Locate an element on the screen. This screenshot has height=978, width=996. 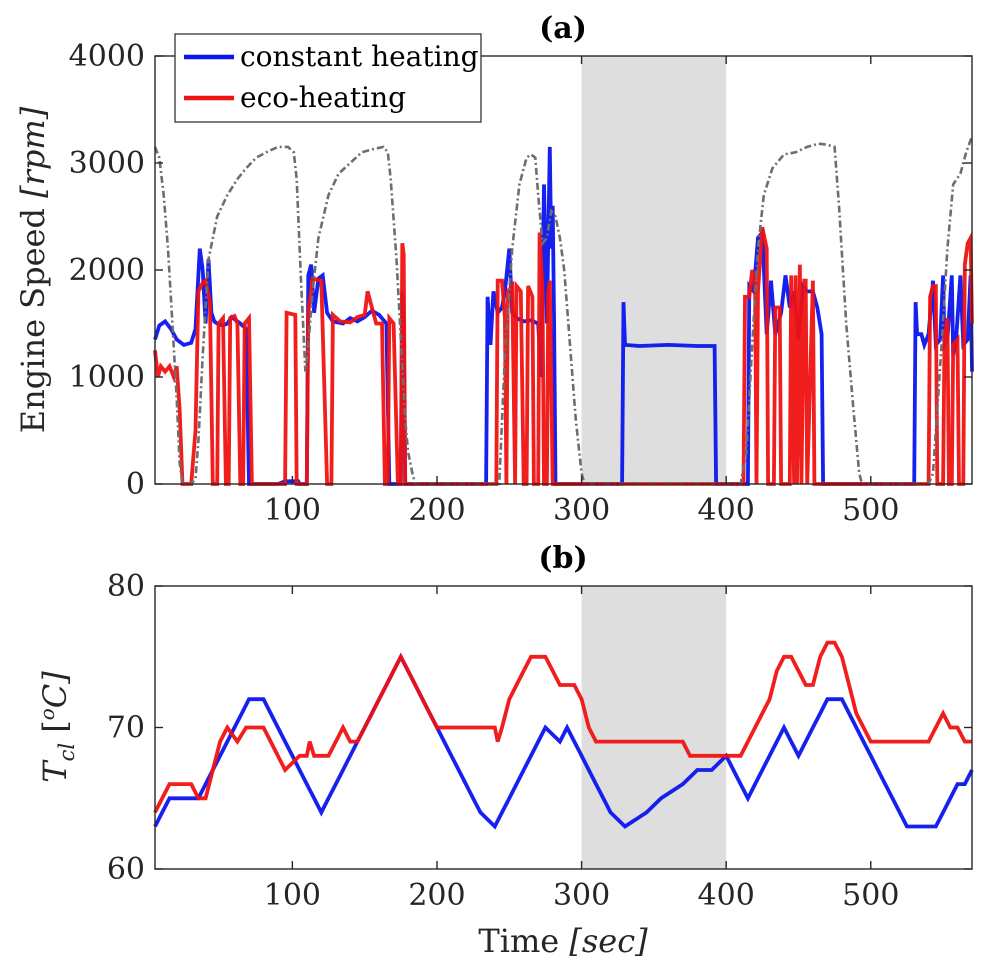
y-tick-label-a-1000: 1000 is located at coordinates (107, 377).